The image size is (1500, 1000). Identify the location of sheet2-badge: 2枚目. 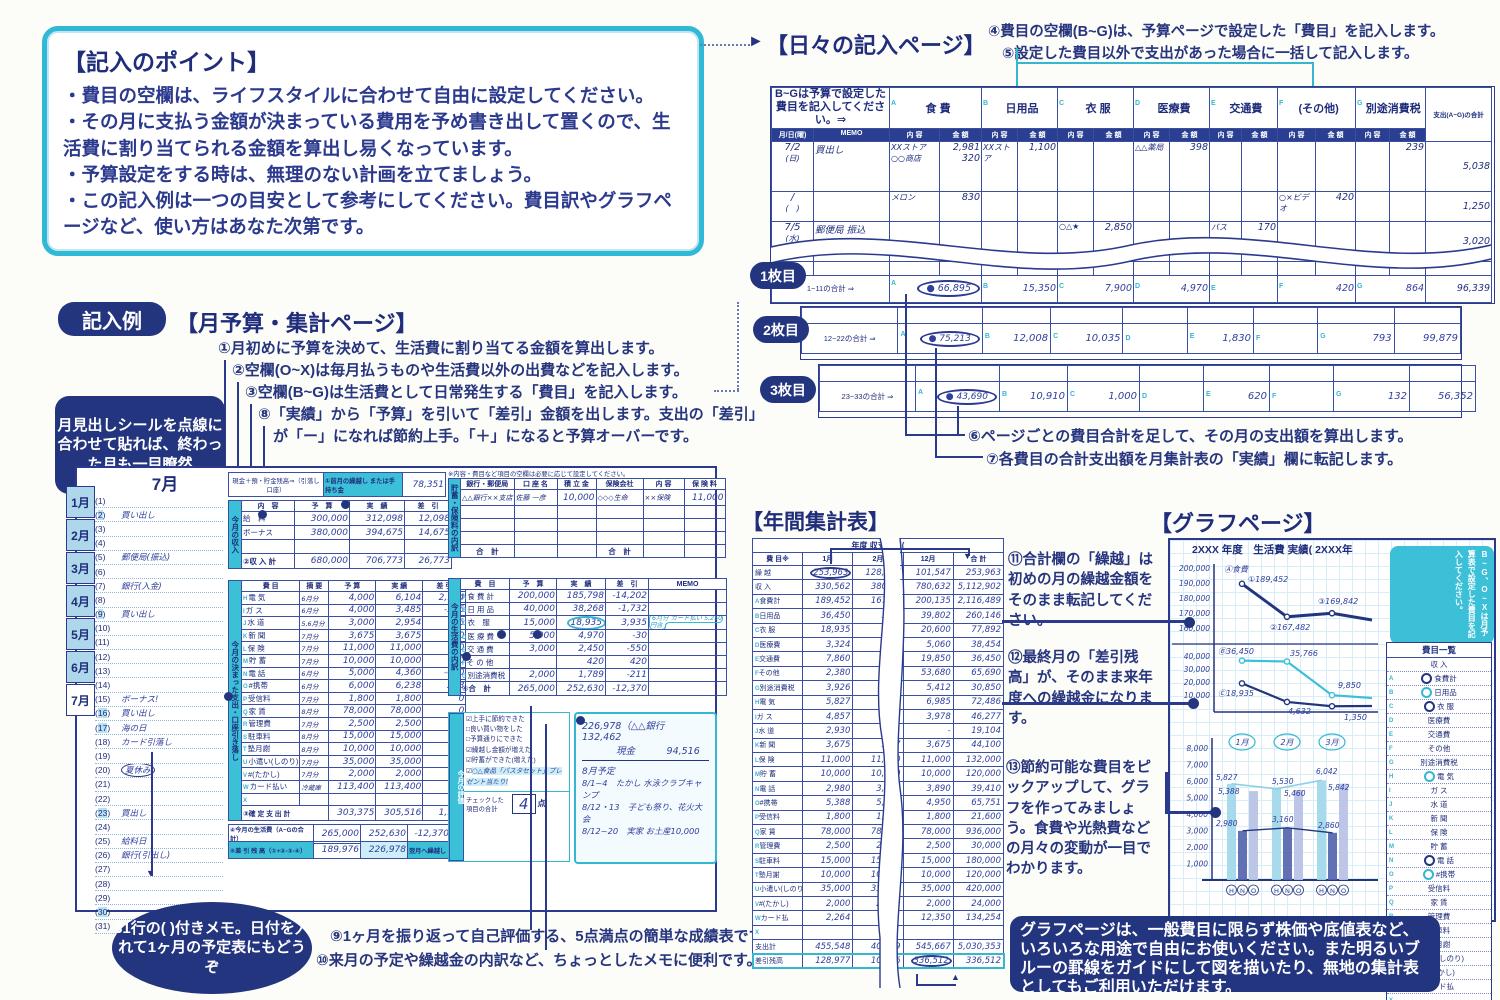
(781, 329).